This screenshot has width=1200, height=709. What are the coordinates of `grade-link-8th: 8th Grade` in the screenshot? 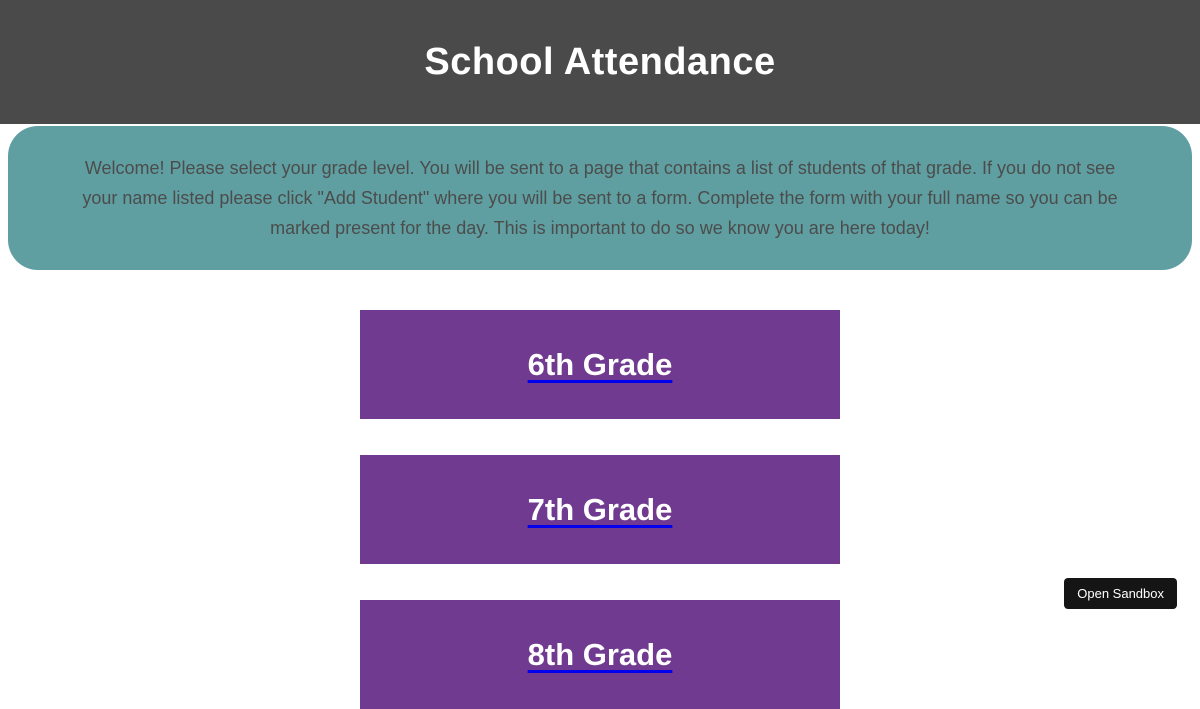 It's located at (600, 655).